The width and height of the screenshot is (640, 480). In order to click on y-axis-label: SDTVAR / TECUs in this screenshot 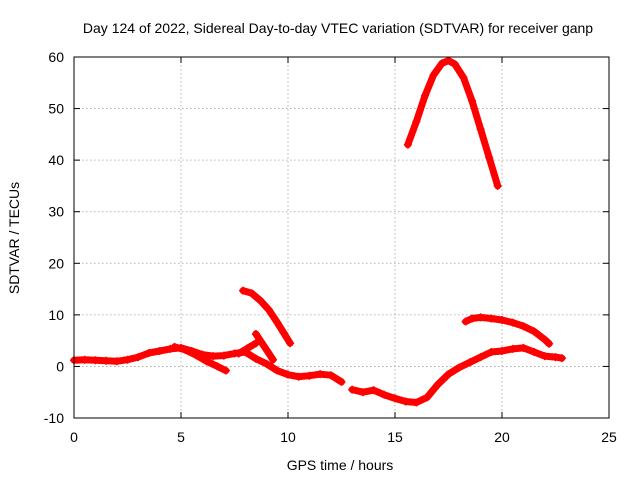, I will do `click(14, 238)`.